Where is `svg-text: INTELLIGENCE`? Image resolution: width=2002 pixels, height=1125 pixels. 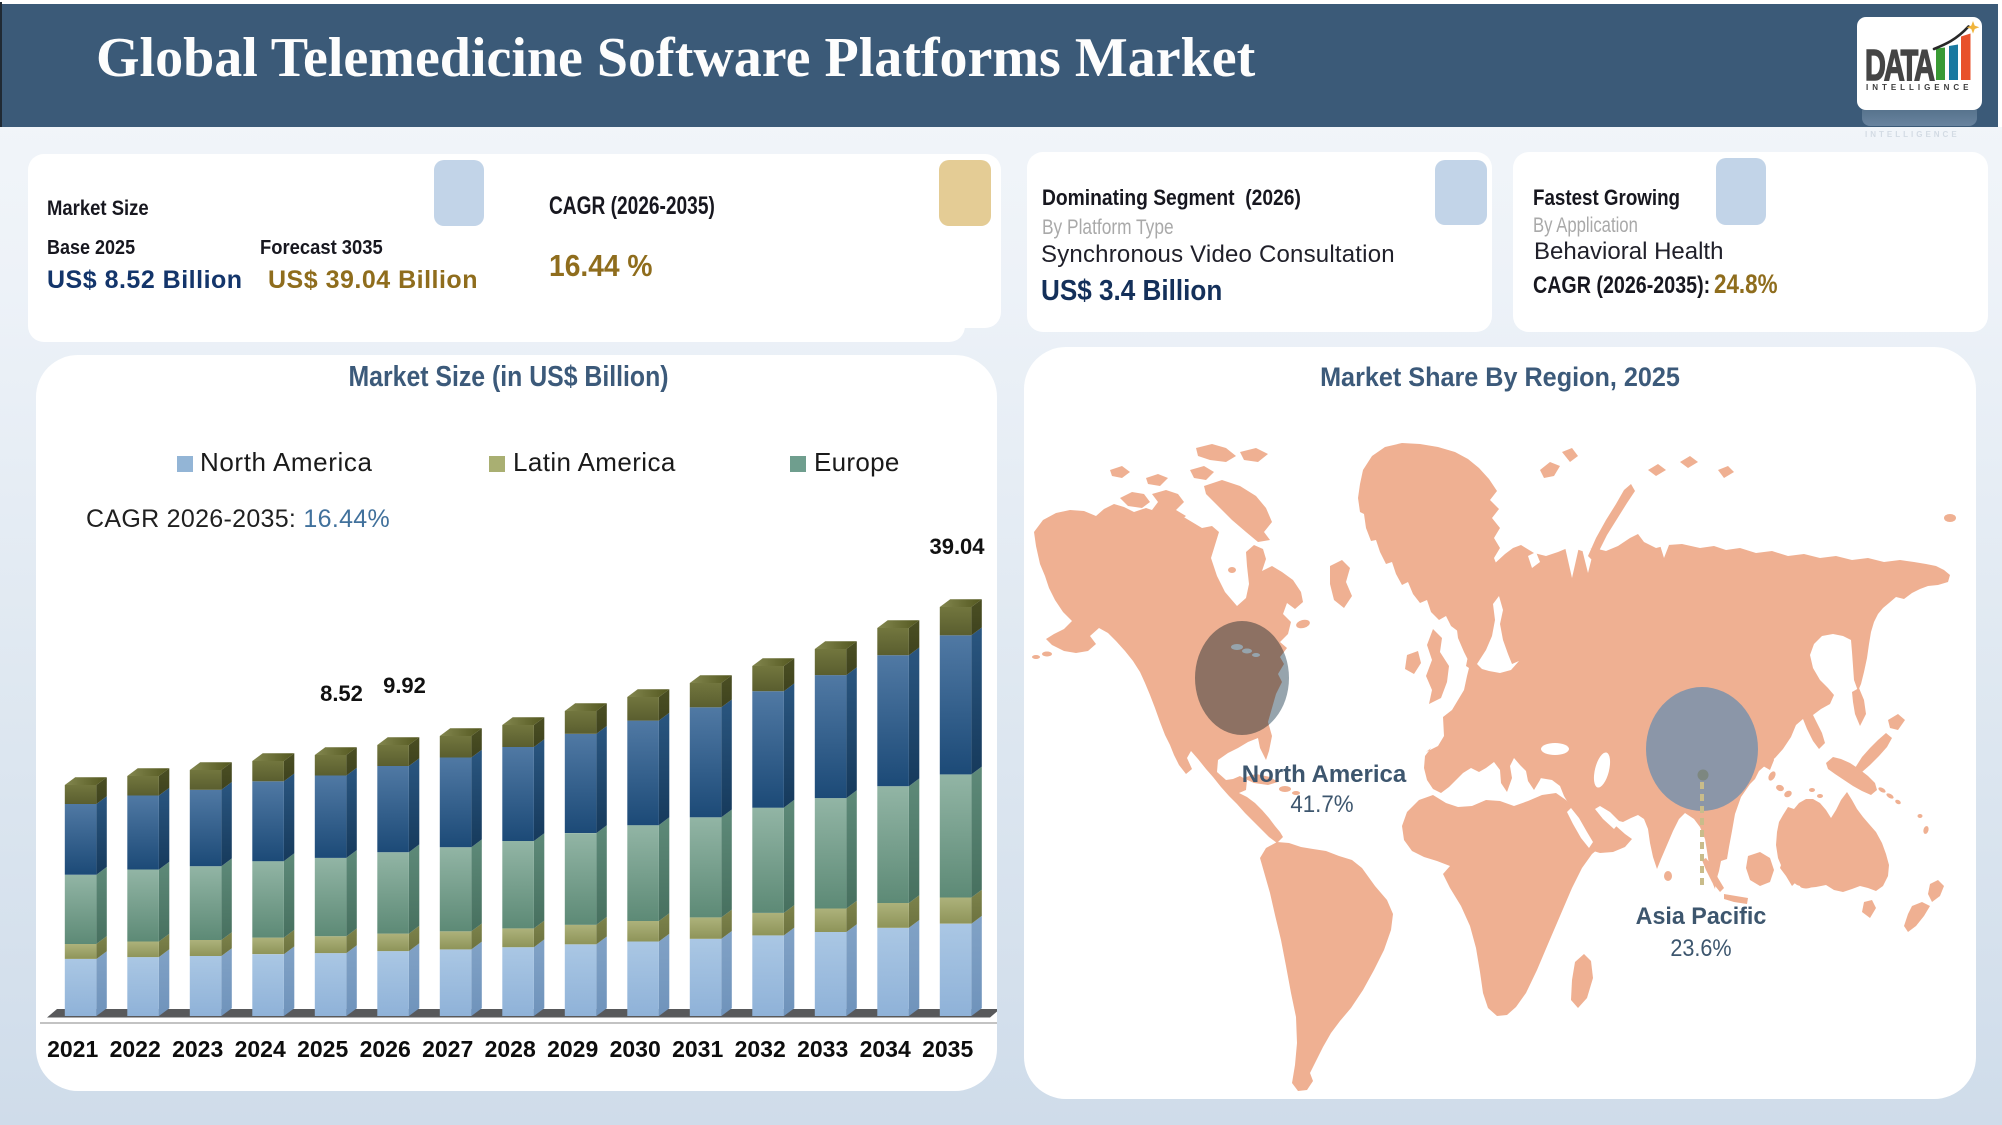 svg-text: INTELLIGENCE is located at coordinates (1918, 87).